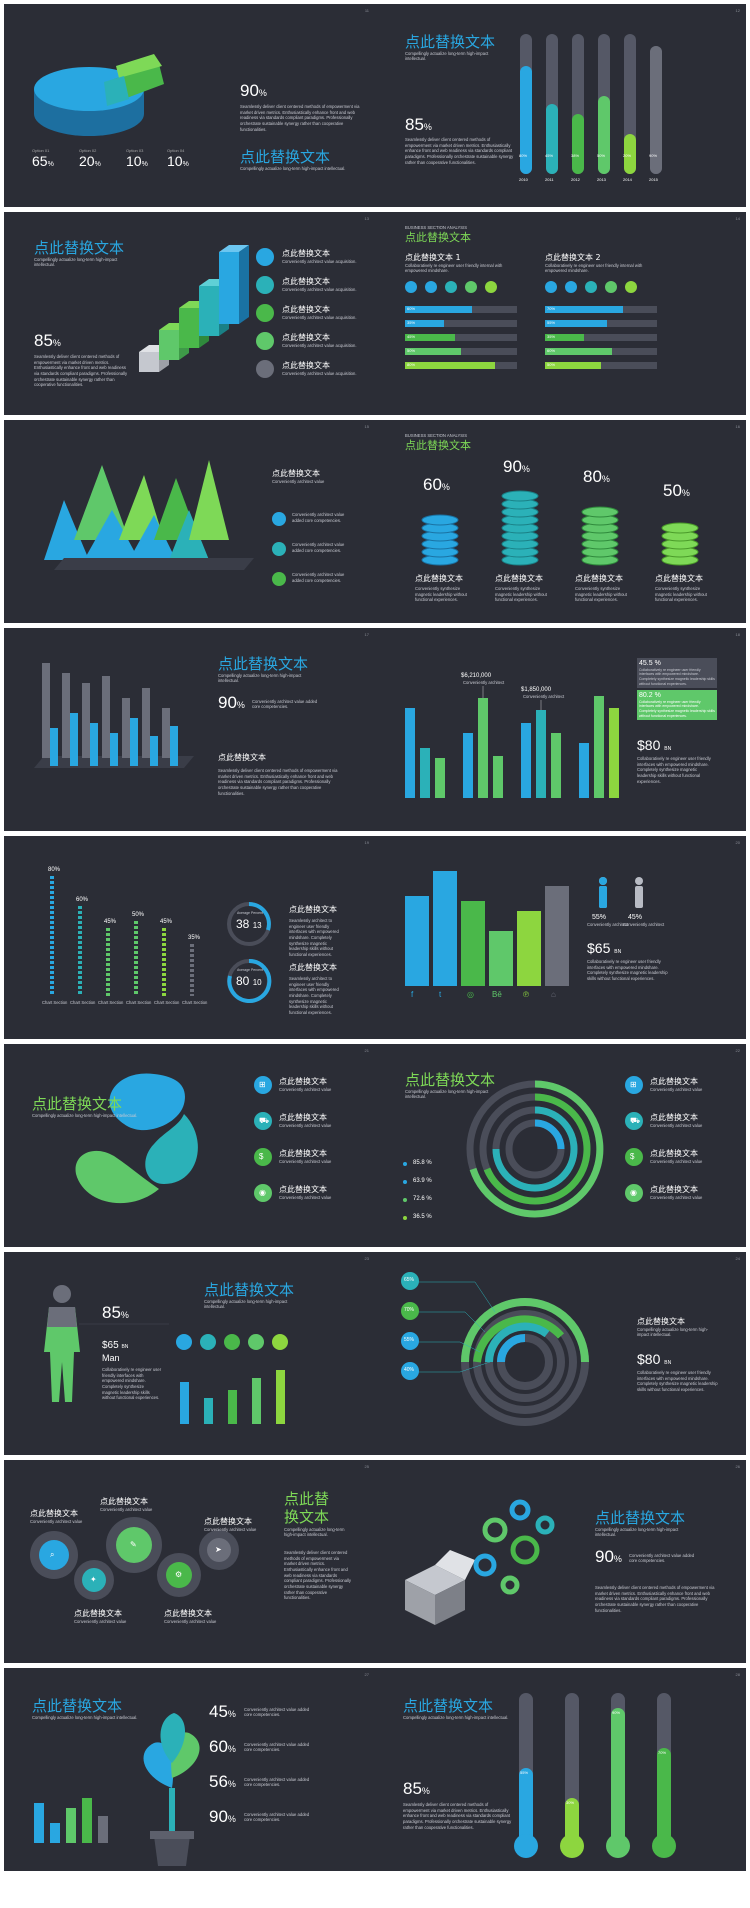 This screenshot has height=1908, width=750. I want to click on tag-circle: 55%, so click(410, 1341).